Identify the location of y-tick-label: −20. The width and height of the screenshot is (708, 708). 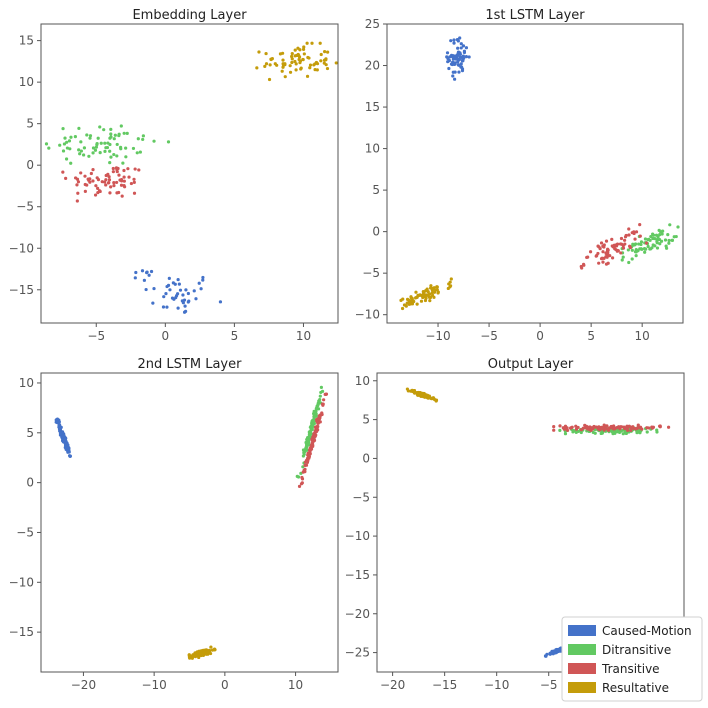
(357, 614).